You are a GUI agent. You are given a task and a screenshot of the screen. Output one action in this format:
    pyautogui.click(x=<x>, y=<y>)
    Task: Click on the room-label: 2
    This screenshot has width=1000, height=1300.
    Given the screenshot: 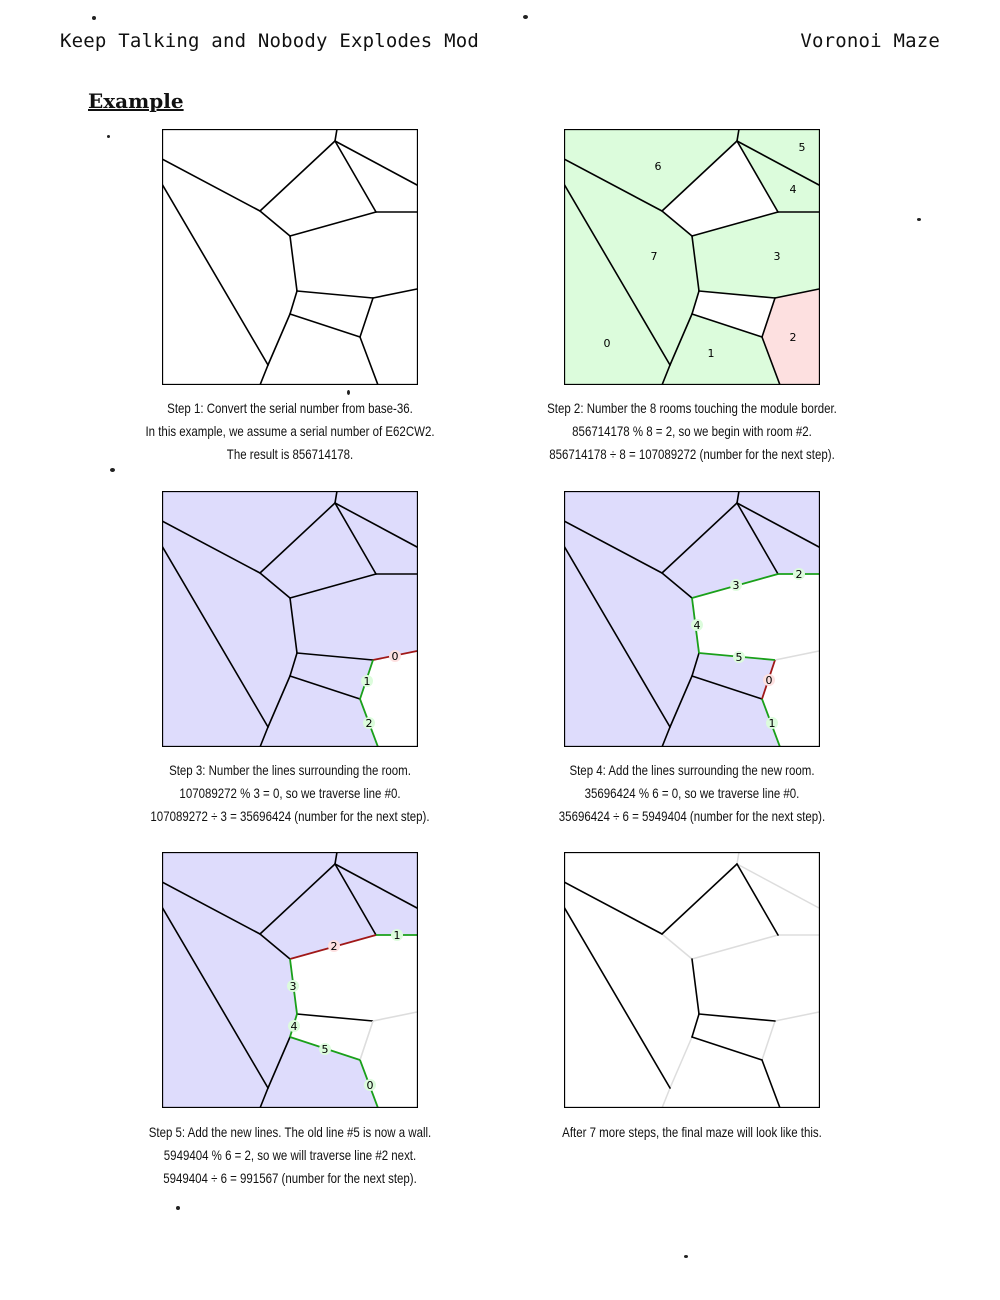 What is the action you would take?
    pyautogui.click(x=793, y=337)
    